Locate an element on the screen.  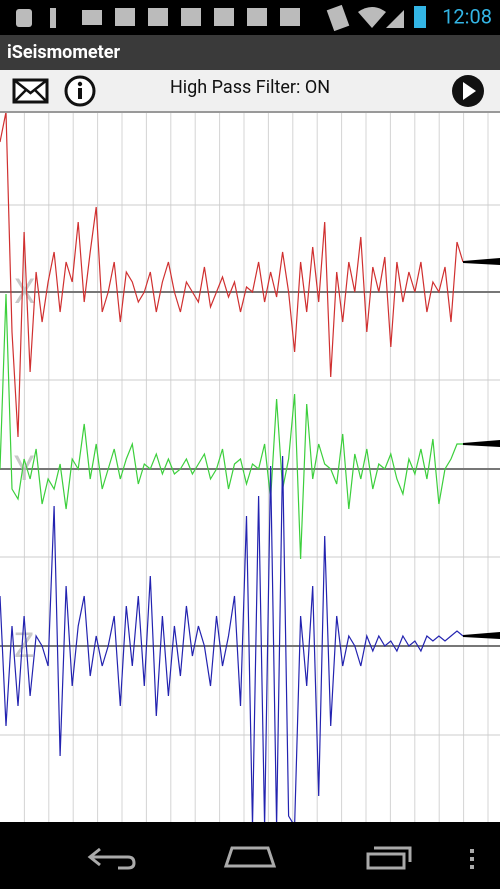
home-button is located at coordinates (250, 857).